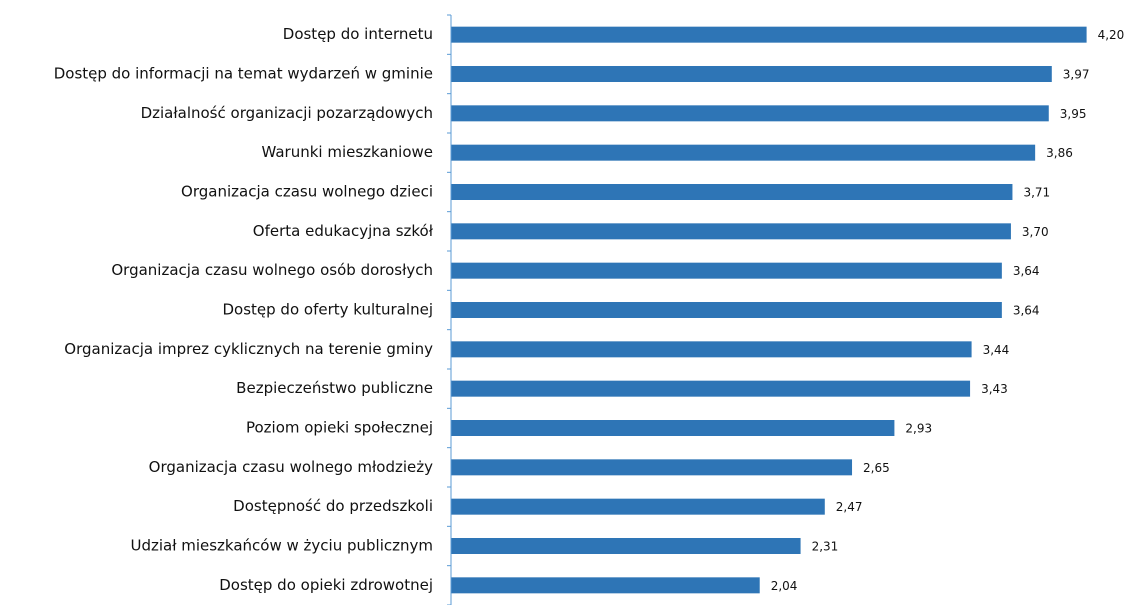  What do you see at coordinates (784, 586) in the screenshot?
I see `value-label: 2,04` at bounding box center [784, 586].